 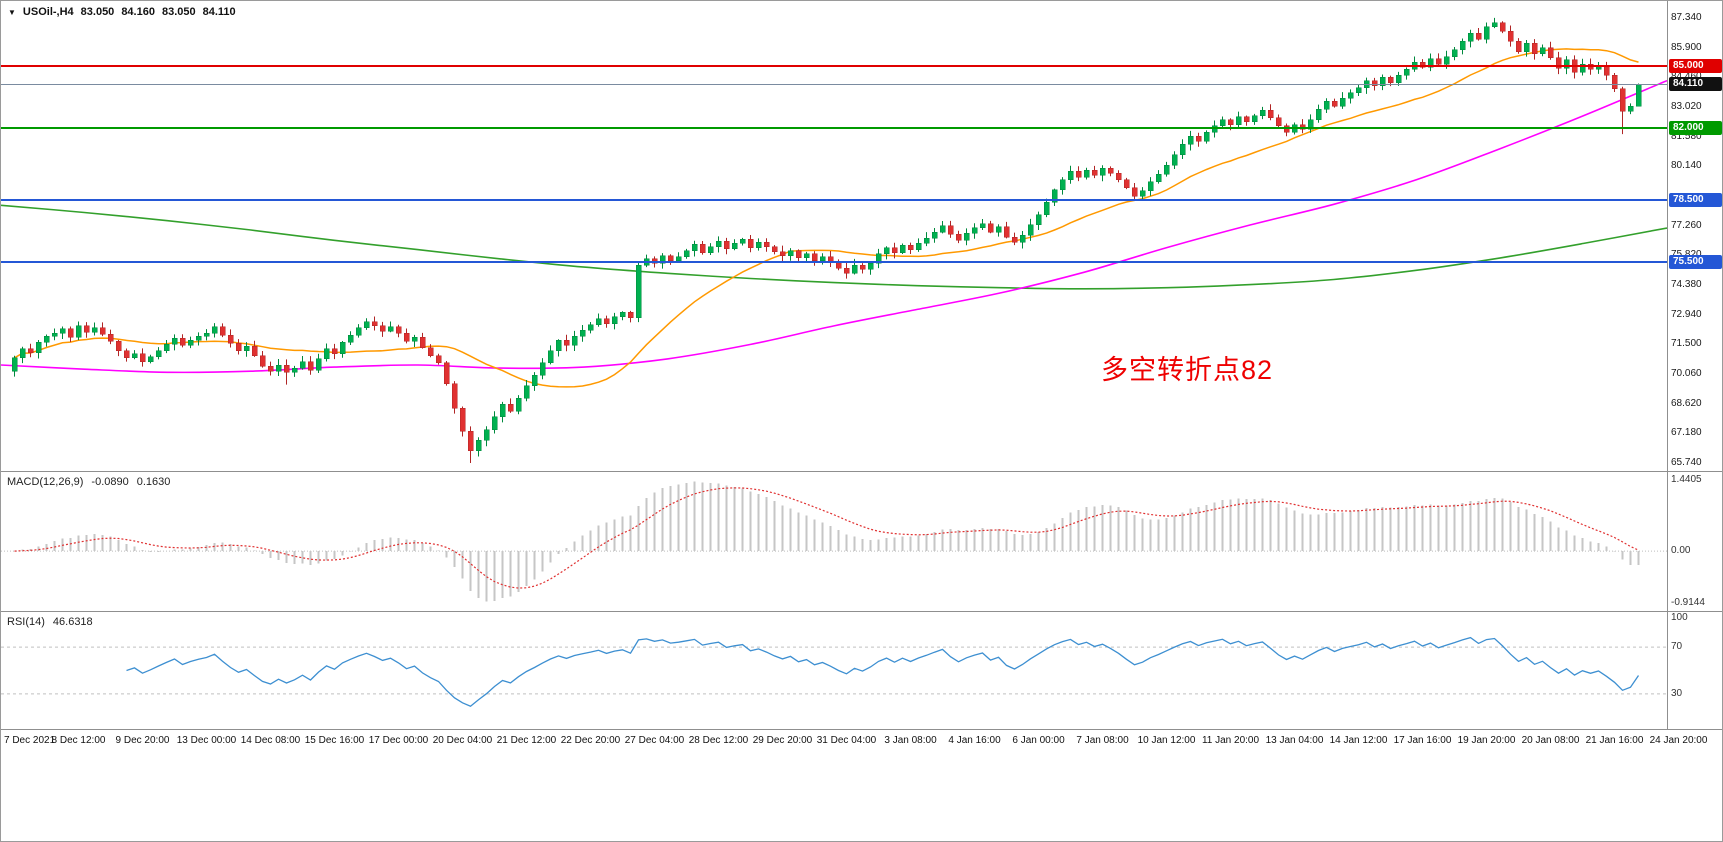 I want to click on ohlc-low: 83.050, so click(x=178, y=12).